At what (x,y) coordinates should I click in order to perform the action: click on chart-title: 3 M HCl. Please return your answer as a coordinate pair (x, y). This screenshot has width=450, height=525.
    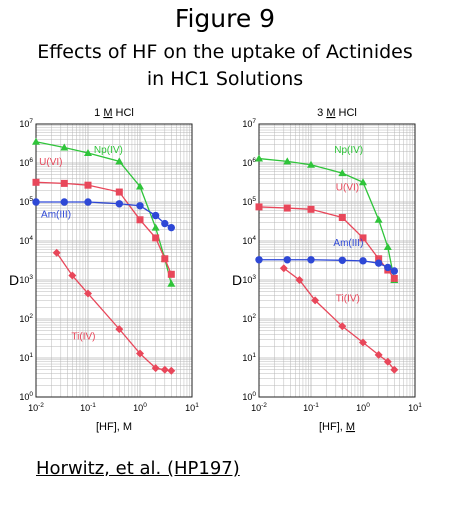
    Looking at the image, I should click on (337, 113).